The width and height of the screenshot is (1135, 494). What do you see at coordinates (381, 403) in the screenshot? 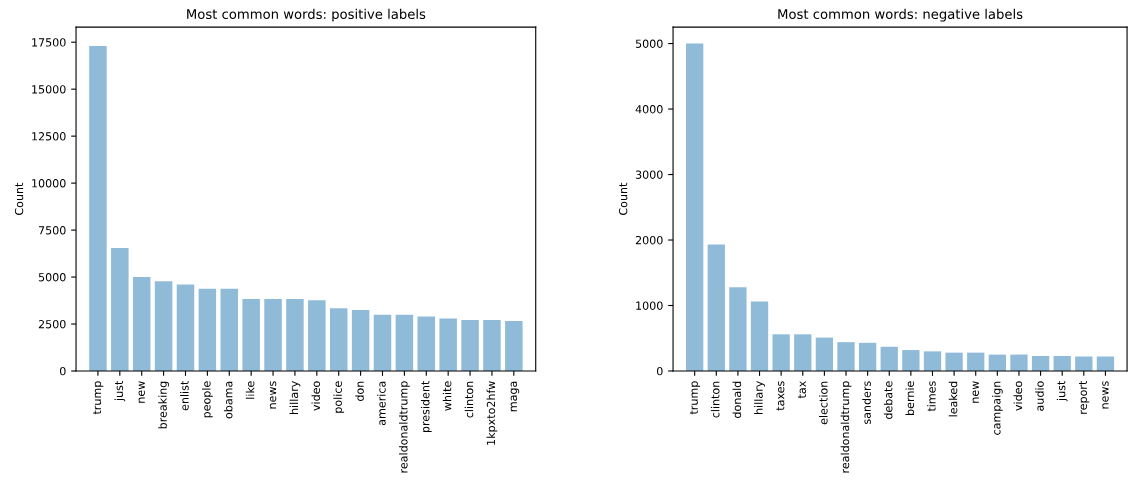
I see `x-tick-label: america` at bounding box center [381, 403].